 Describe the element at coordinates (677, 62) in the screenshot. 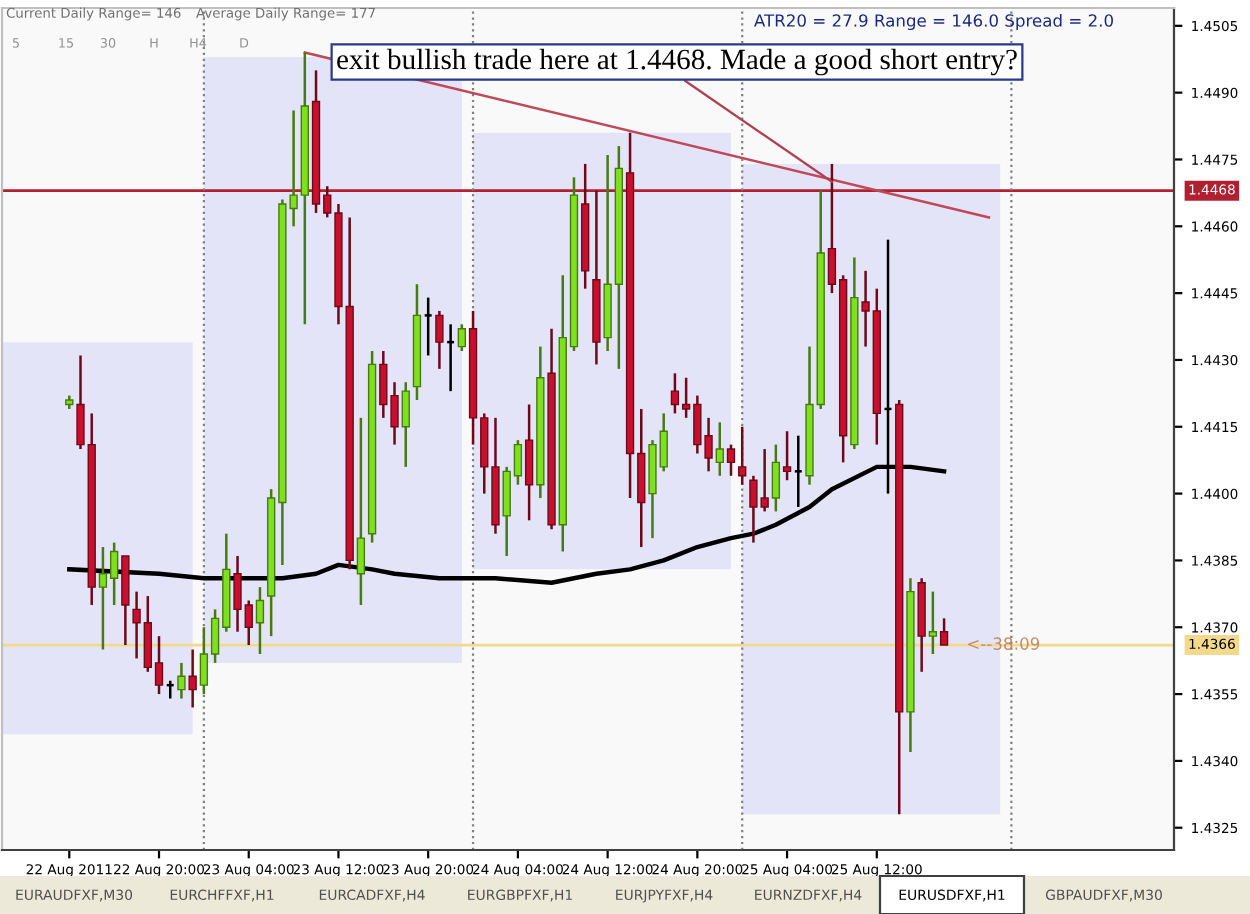

I see `annotation: exit bullish trade here at 1.4468. Made a good short entry?` at that location.